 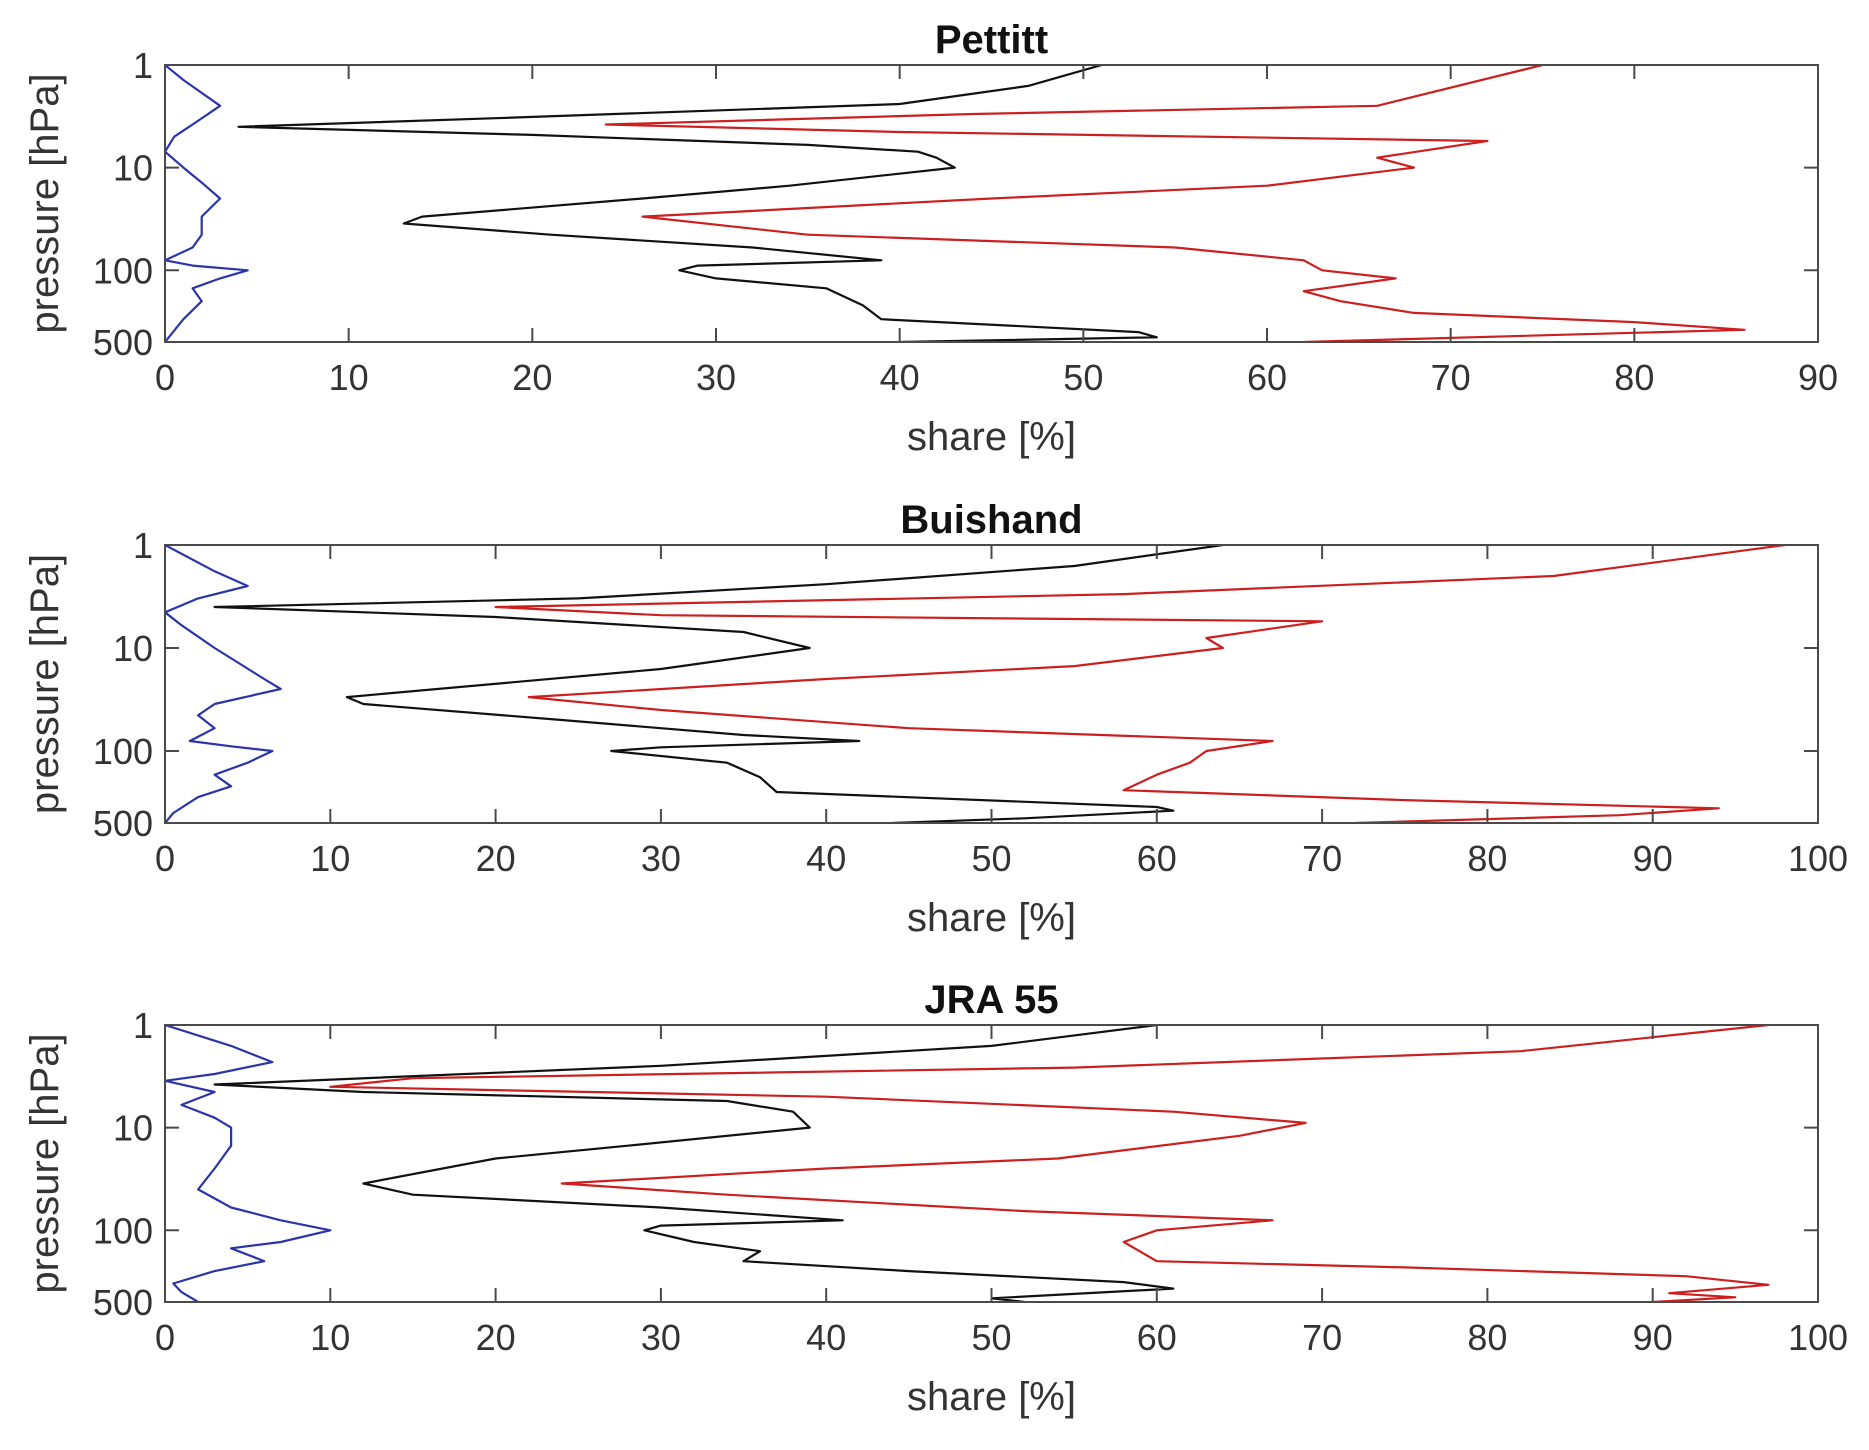 What do you see at coordinates (991, 1000) in the screenshot?
I see `panel-title: JRA 55` at bounding box center [991, 1000].